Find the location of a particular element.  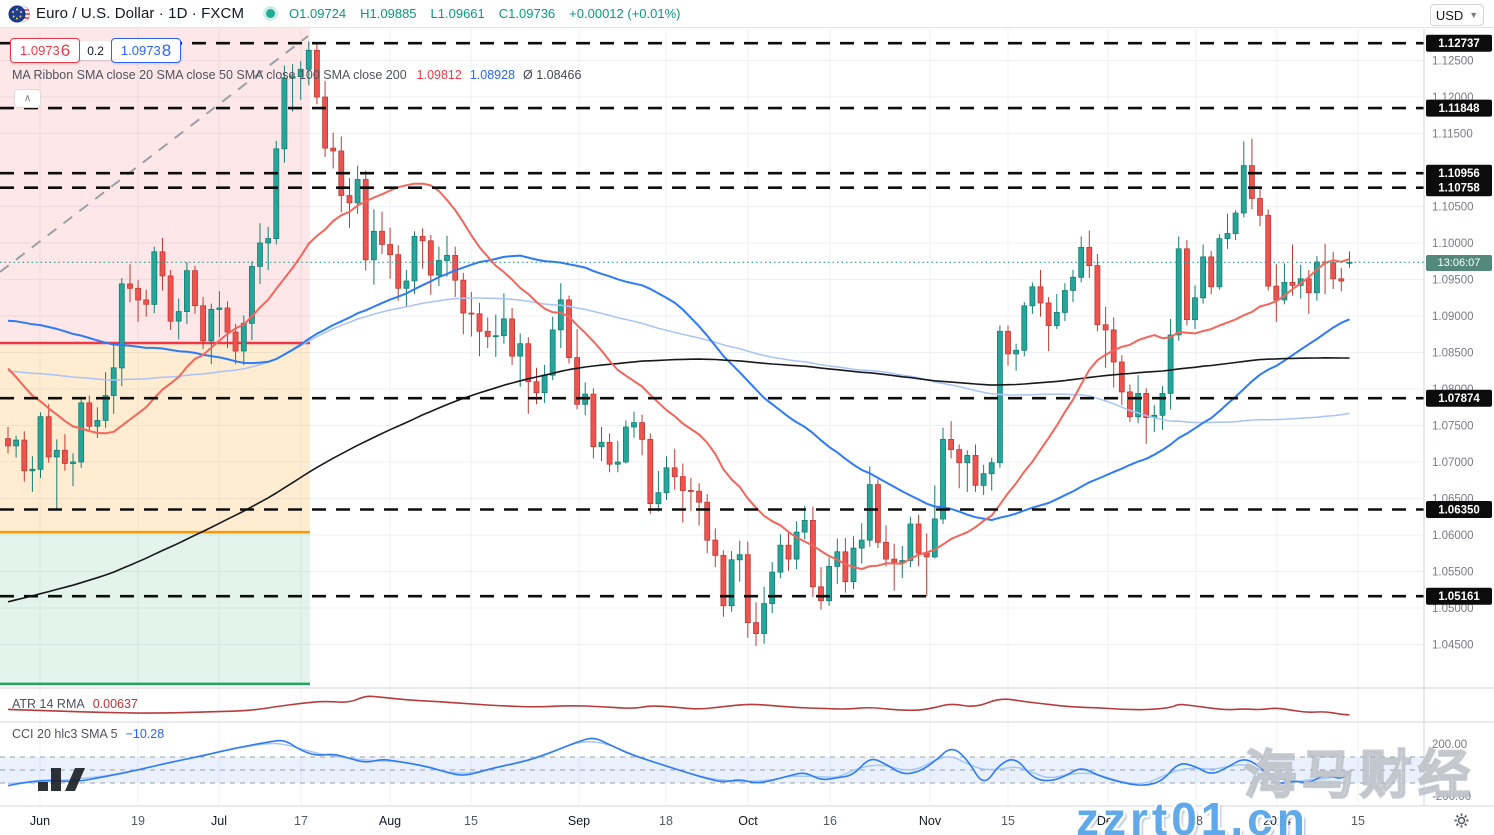

sma200-value: Ø 1.08466 is located at coordinates (552, 75).